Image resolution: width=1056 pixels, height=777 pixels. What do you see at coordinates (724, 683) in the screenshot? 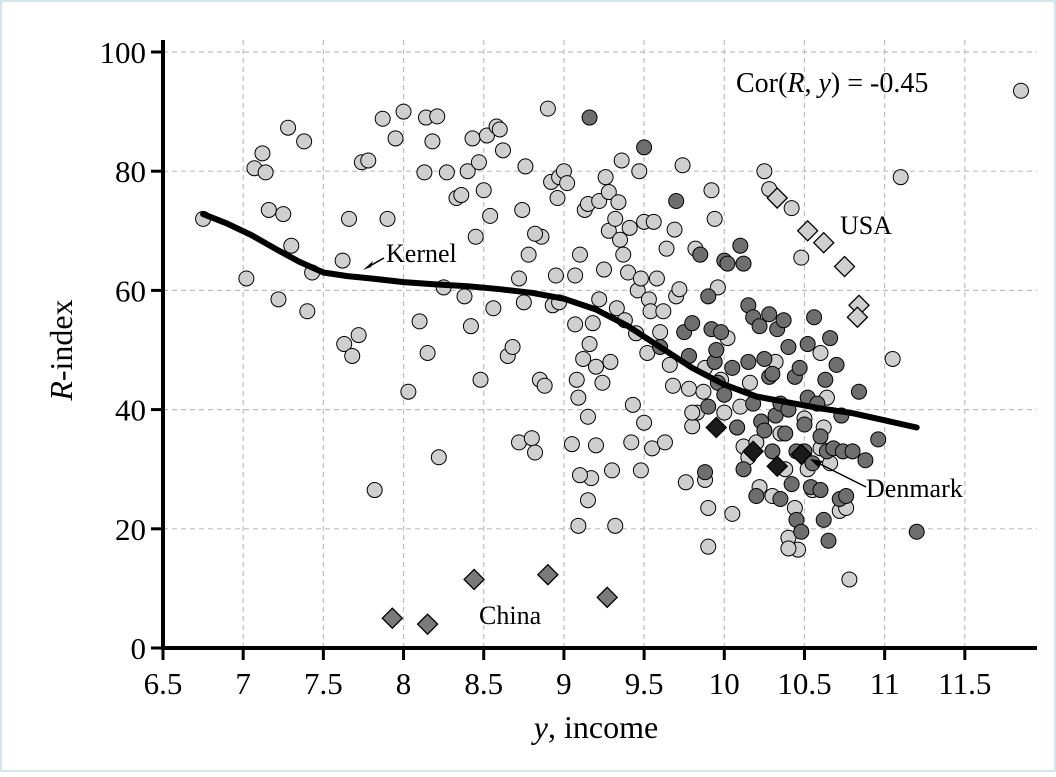
I see `x-tick-label: 10` at bounding box center [724, 683].